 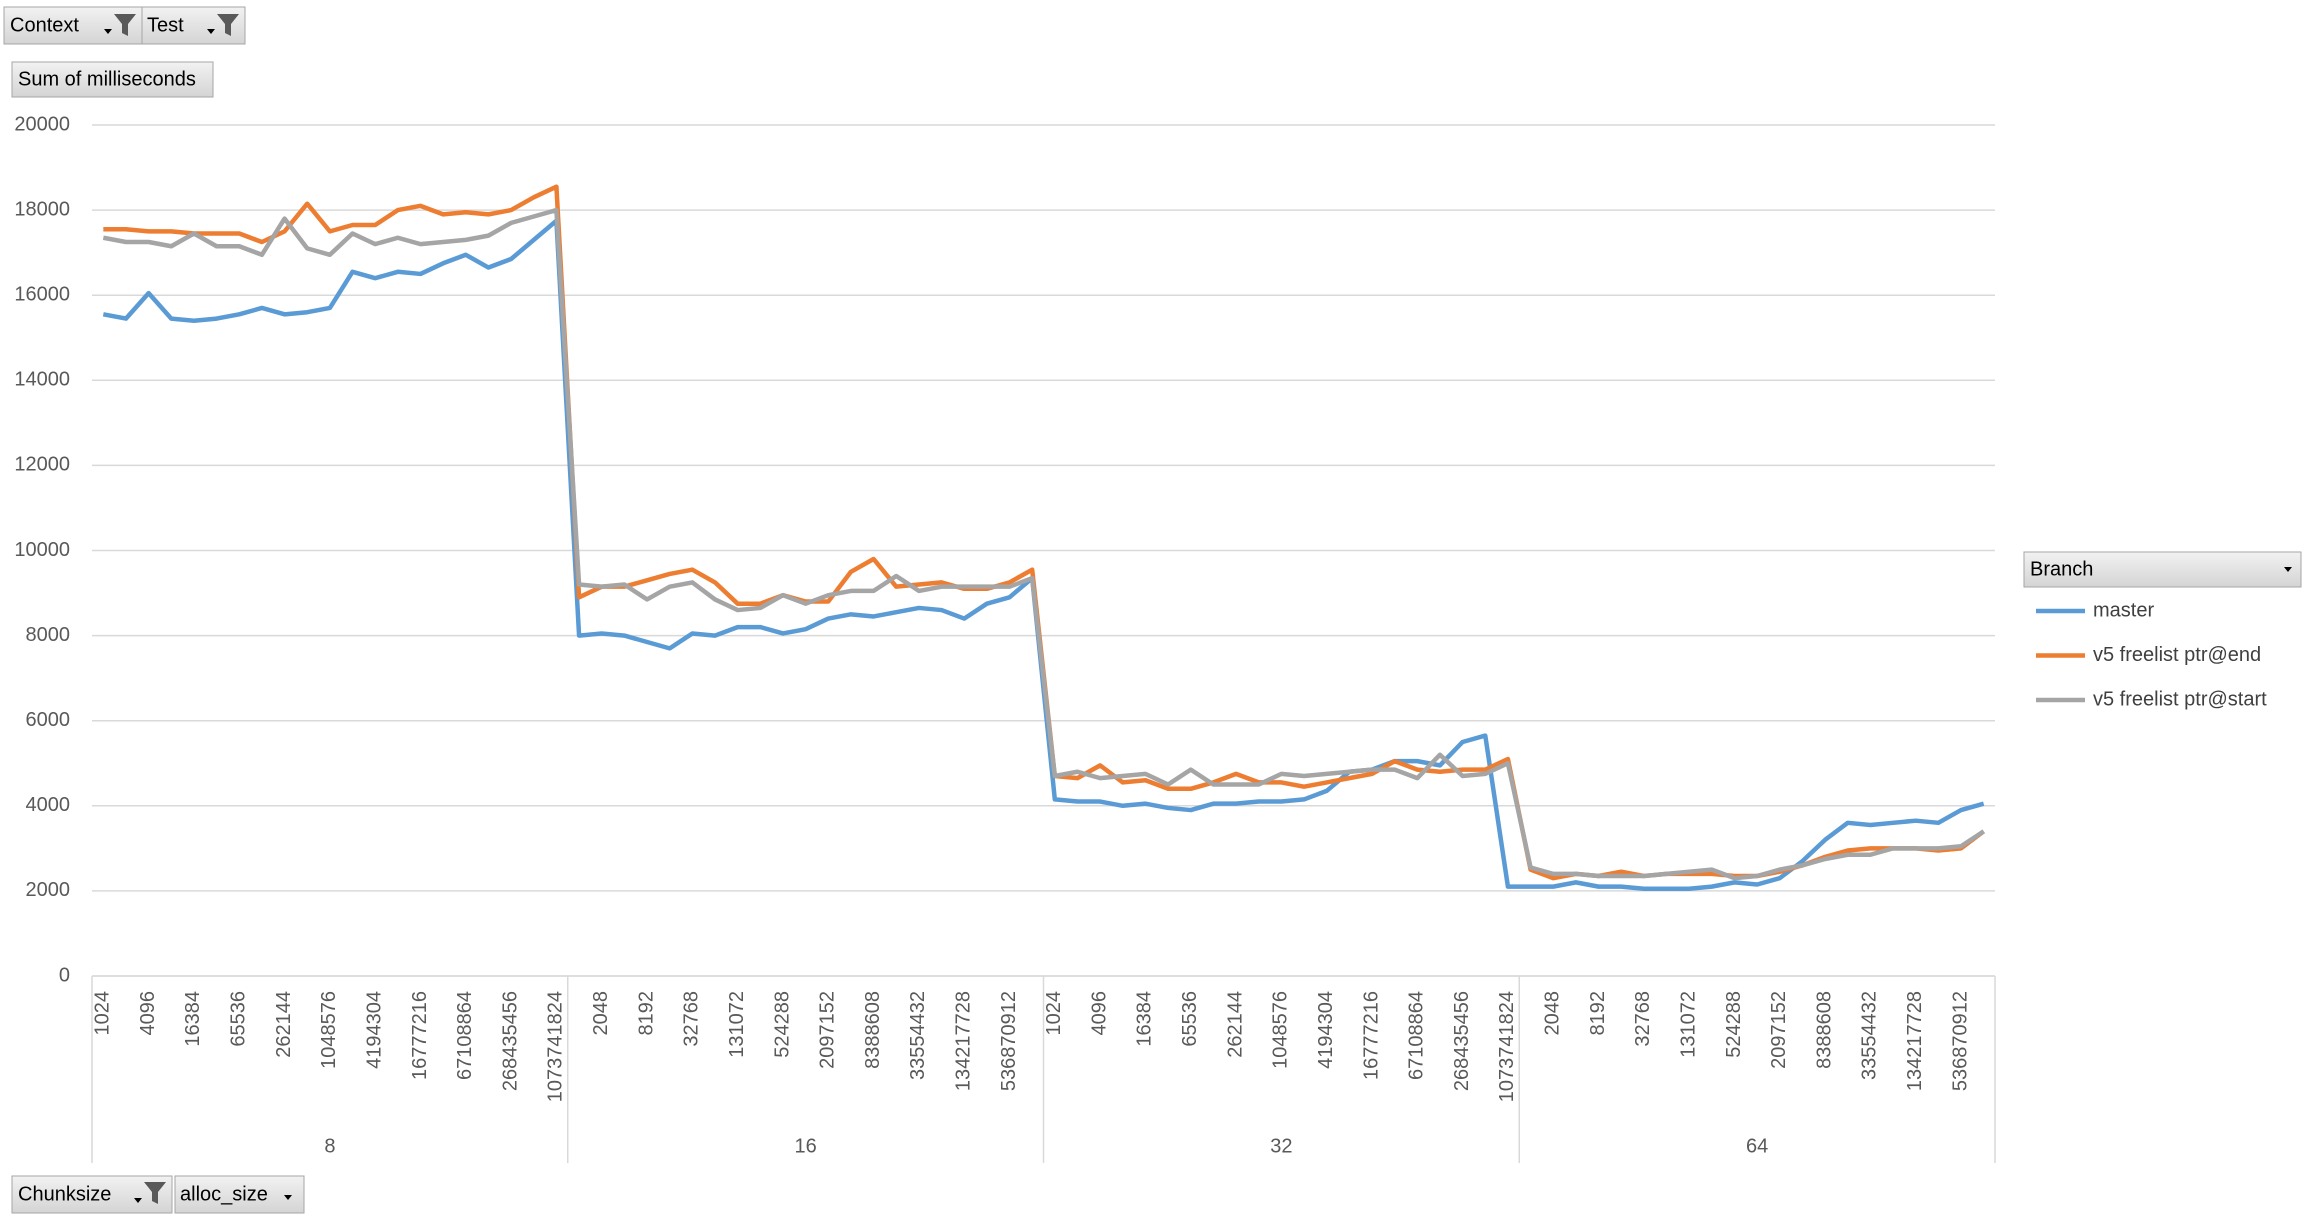 I want to click on y-tick-label: 10000, so click(x=42, y=550).